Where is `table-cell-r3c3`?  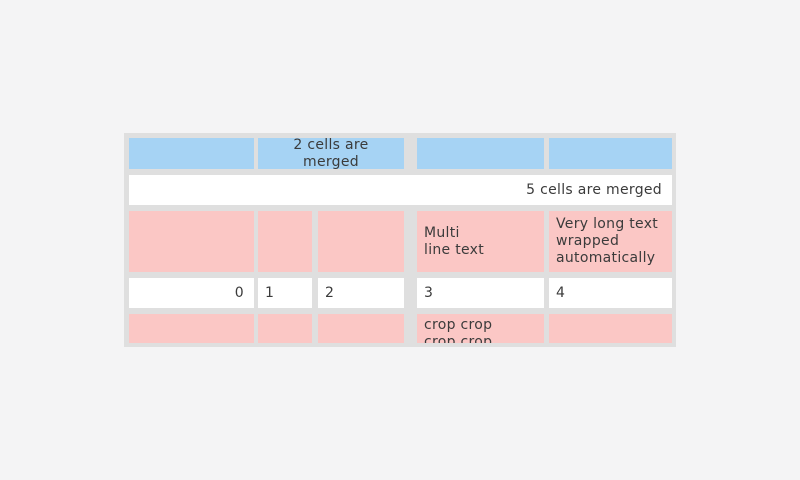
table-cell-r3c3 is located at coordinates (361, 241).